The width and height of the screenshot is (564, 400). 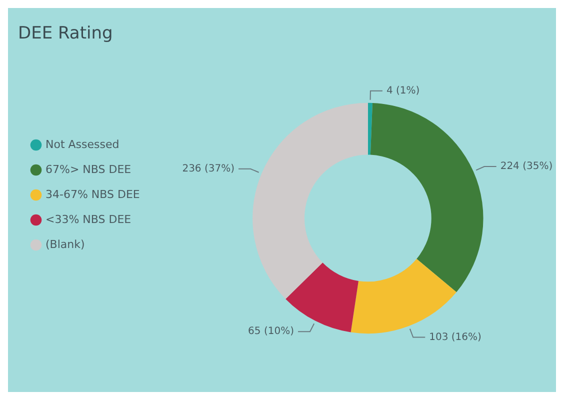 What do you see at coordinates (455, 337) in the screenshot?
I see `data-label: 103 (16%)` at bounding box center [455, 337].